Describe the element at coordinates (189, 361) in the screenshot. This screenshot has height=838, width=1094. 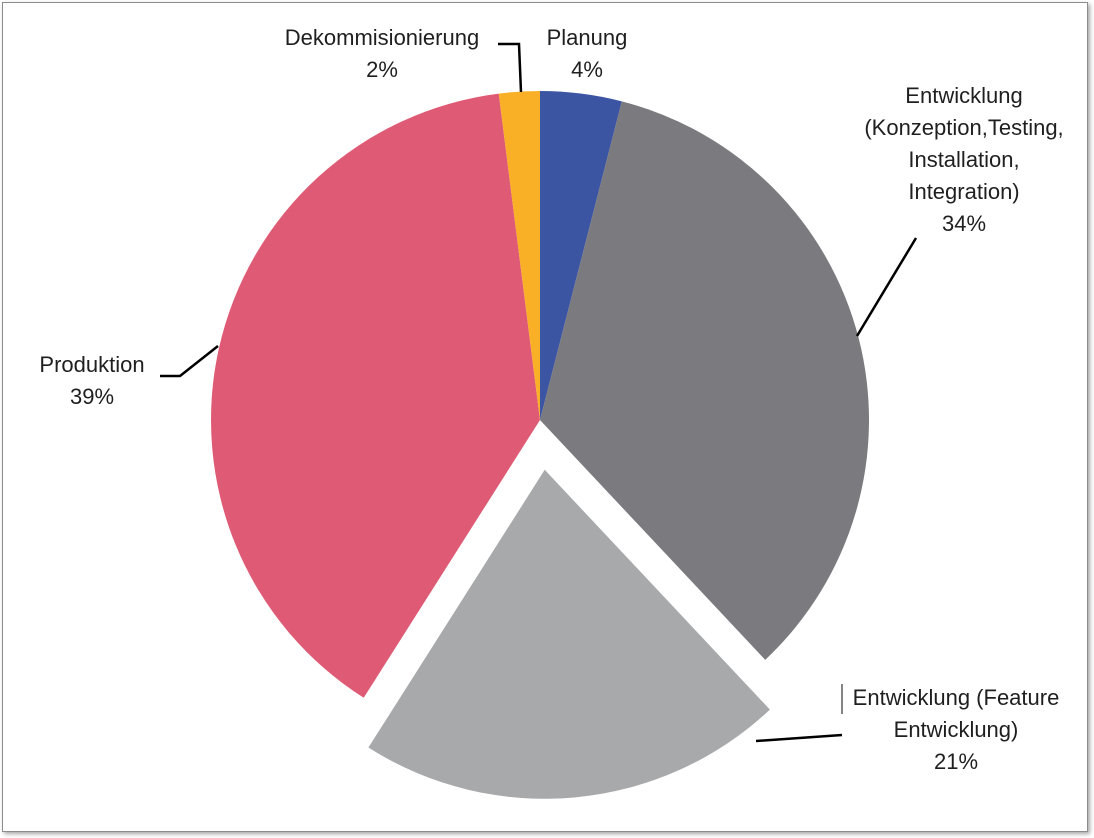
I see `leader-line-produktion` at that location.